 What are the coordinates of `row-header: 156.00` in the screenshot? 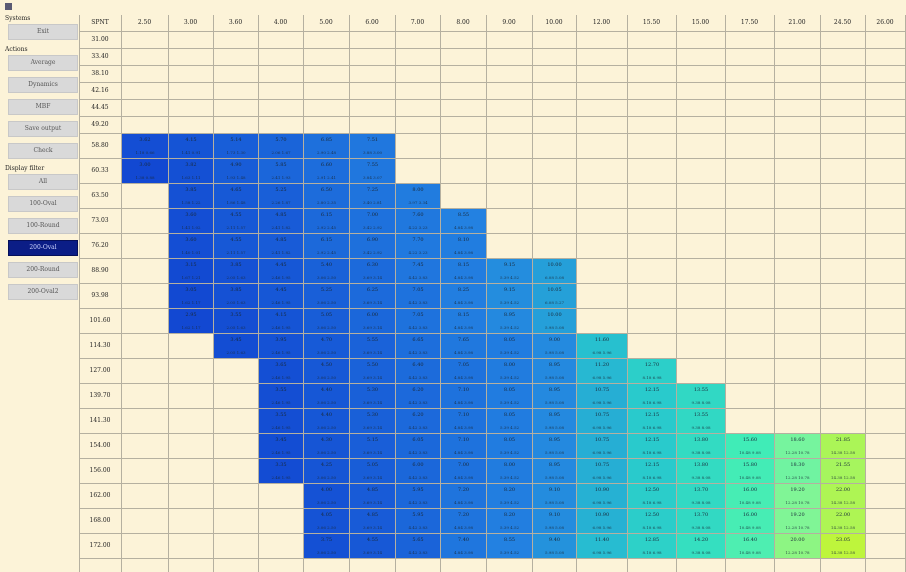 It's located at (100, 470).